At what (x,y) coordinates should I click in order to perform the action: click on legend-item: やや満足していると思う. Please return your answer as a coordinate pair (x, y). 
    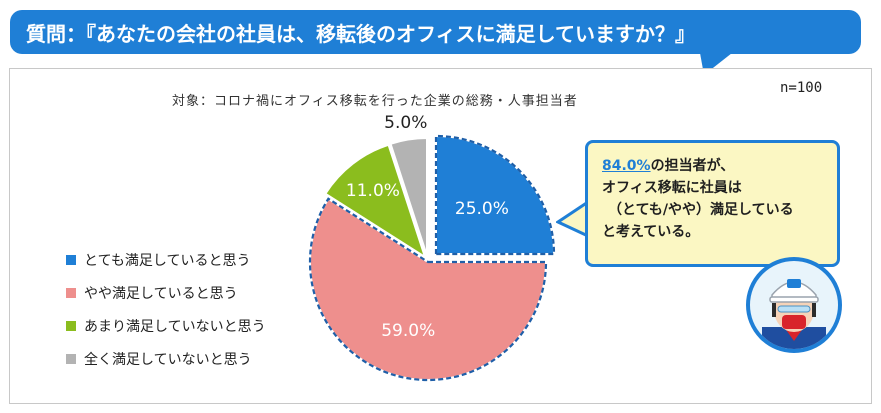
    Looking at the image, I should click on (166, 293).